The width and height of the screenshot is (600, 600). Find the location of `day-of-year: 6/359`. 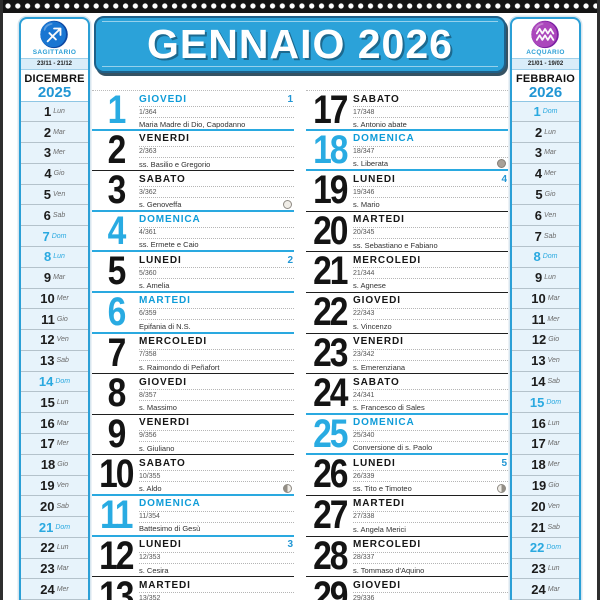

day-of-year: 6/359 is located at coordinates (216, 314).